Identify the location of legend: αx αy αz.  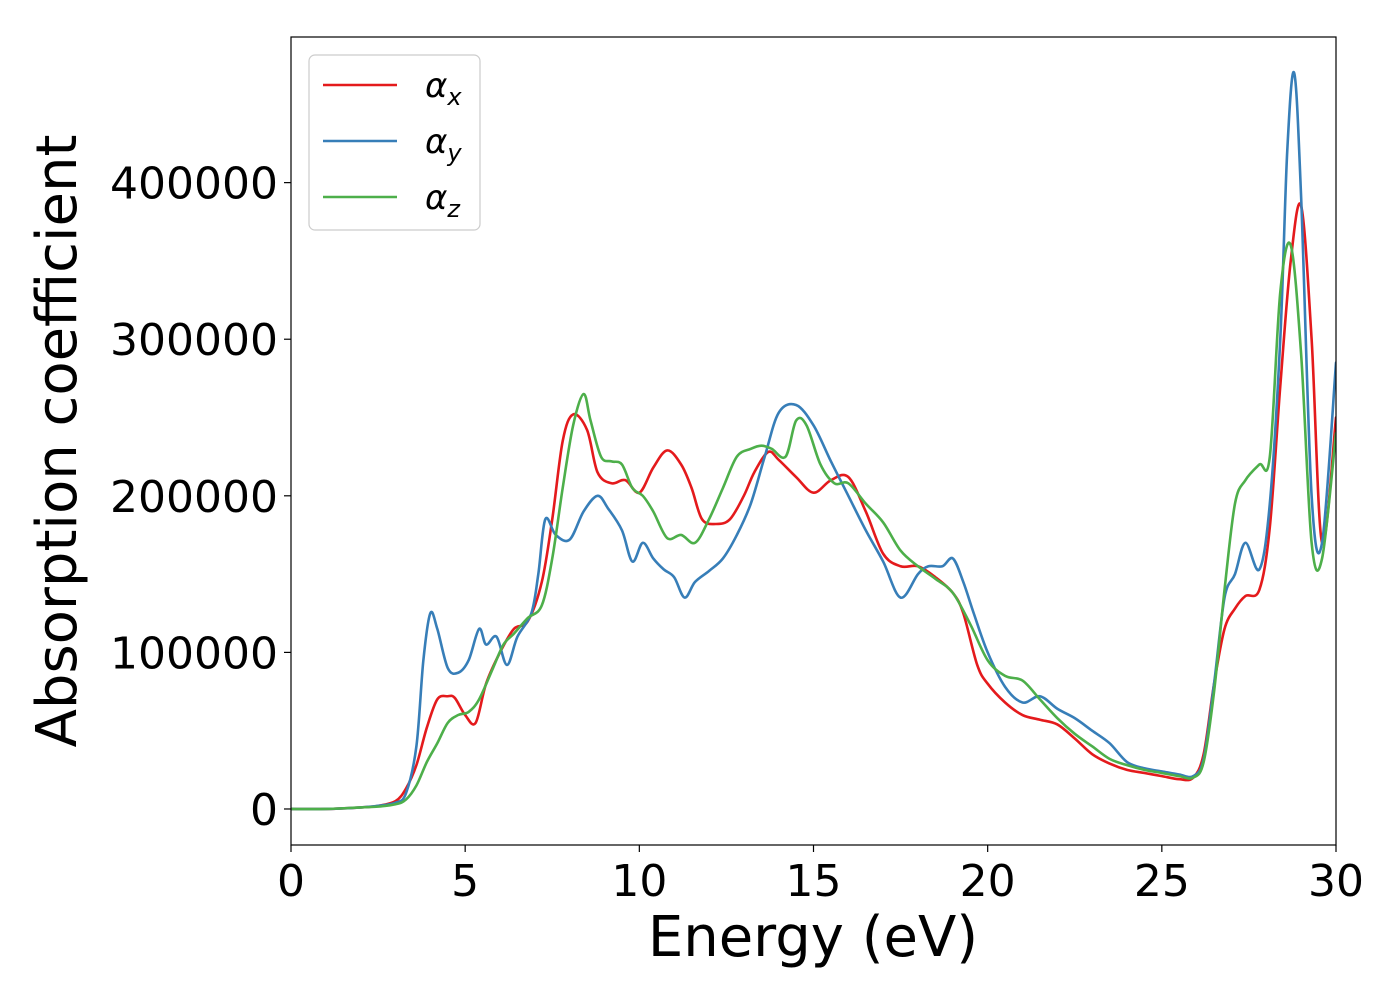
(394, 142).